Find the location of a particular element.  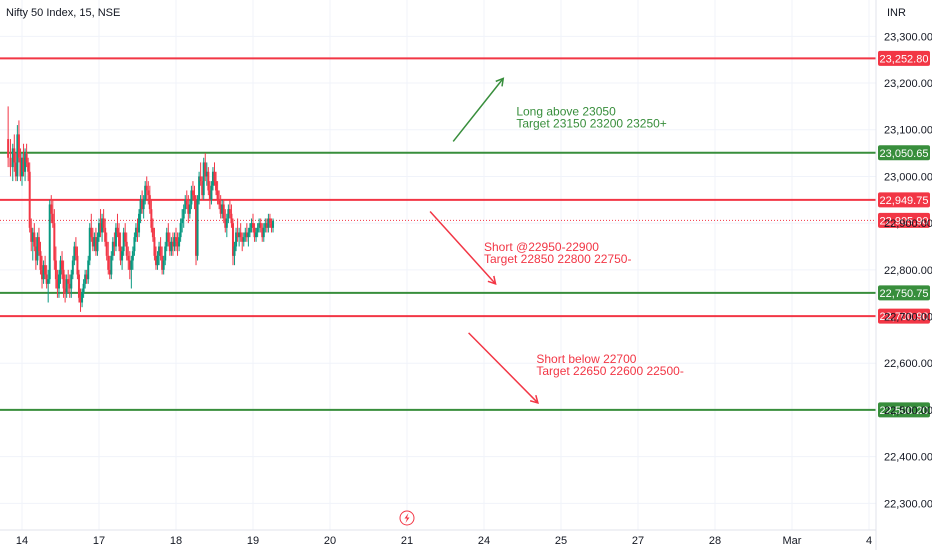

annotation-text: Short below 22700 is located at coordinates (586, 359).